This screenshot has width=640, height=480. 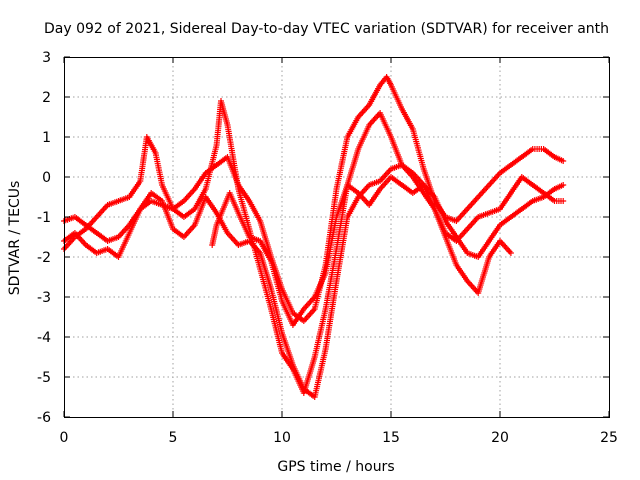 What do you see at coordinates (64, 438) in the screenshot?
I see `x-tick-label: 0` at bounding box center [64, 438].